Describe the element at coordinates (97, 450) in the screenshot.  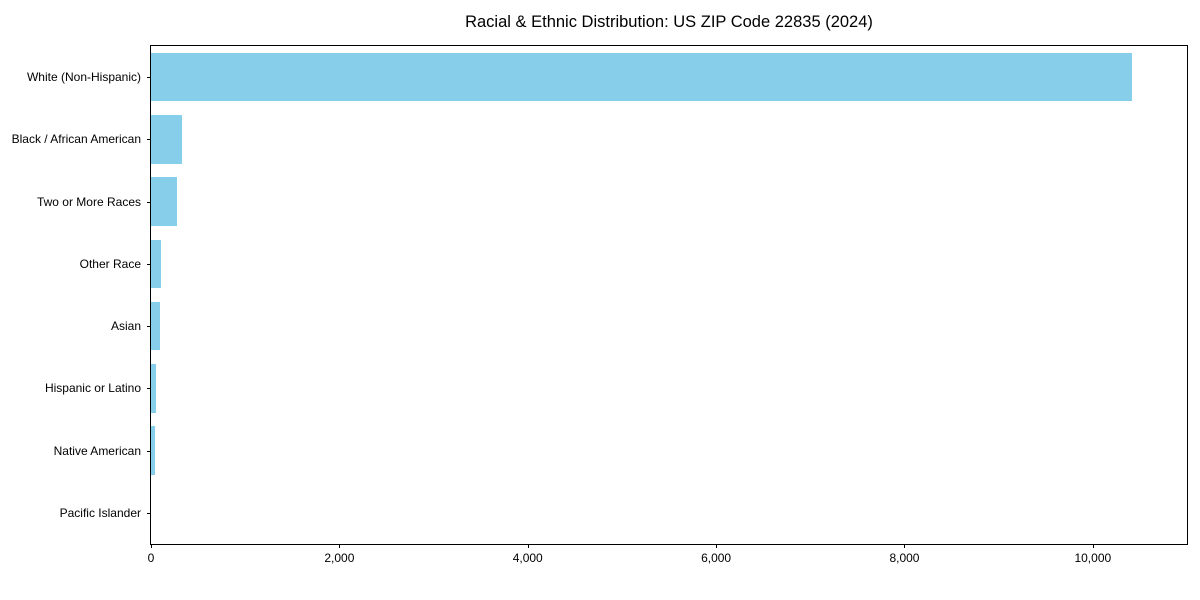
I see `category-label: Native American` at that location.